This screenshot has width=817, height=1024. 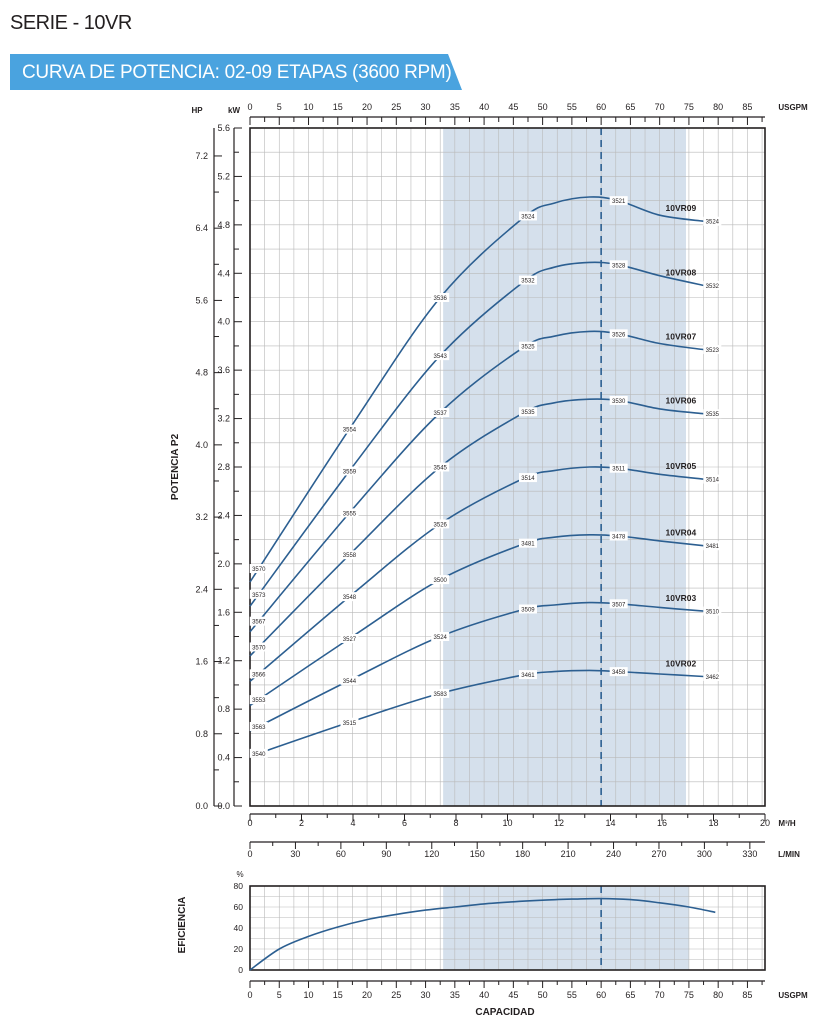 What do you see at coordinates (239, 949) in the screenshot?
I see `efficiency-tick-label: 20` at bounding box center [239, 949].